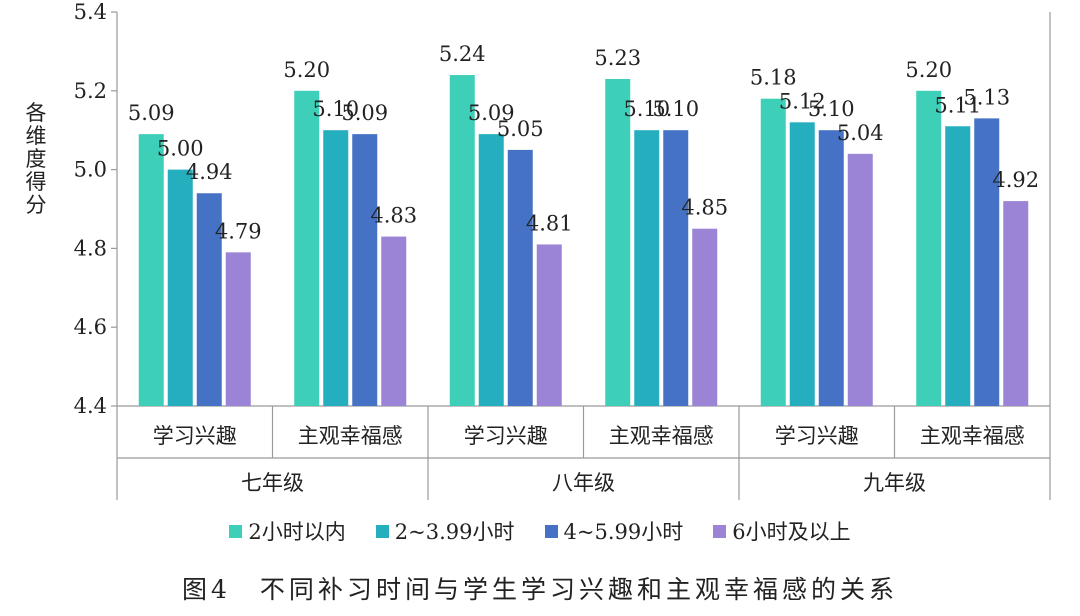  Describe the element at coordinates (1015, 180) in the screenshot. I see `data-label: 4.92` at that location.